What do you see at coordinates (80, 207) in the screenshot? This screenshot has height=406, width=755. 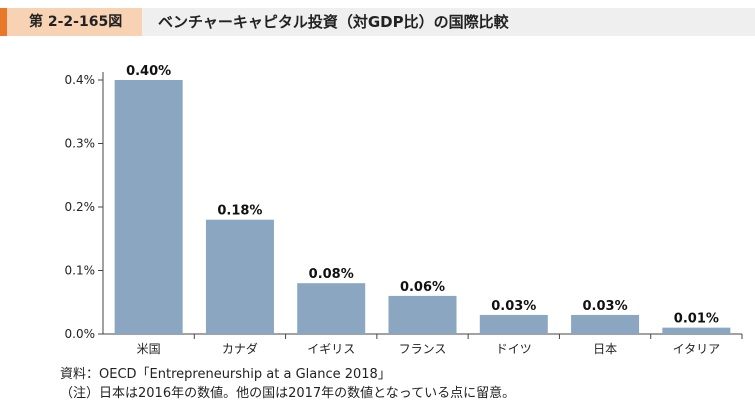 I see `y-tick-label: 0.2%` at bounding box center [80, 207].